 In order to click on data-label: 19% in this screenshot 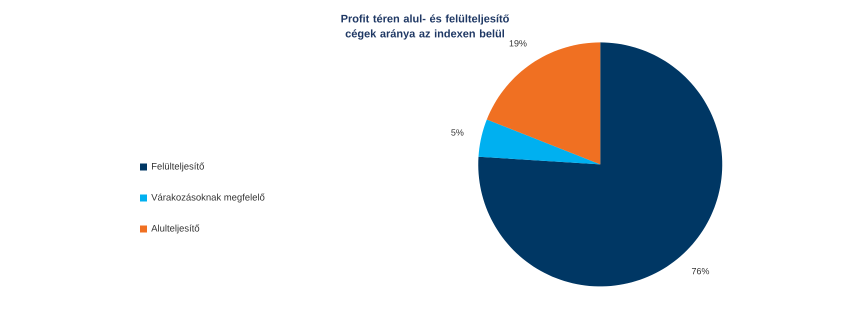, I will do `click(518, 43)`.